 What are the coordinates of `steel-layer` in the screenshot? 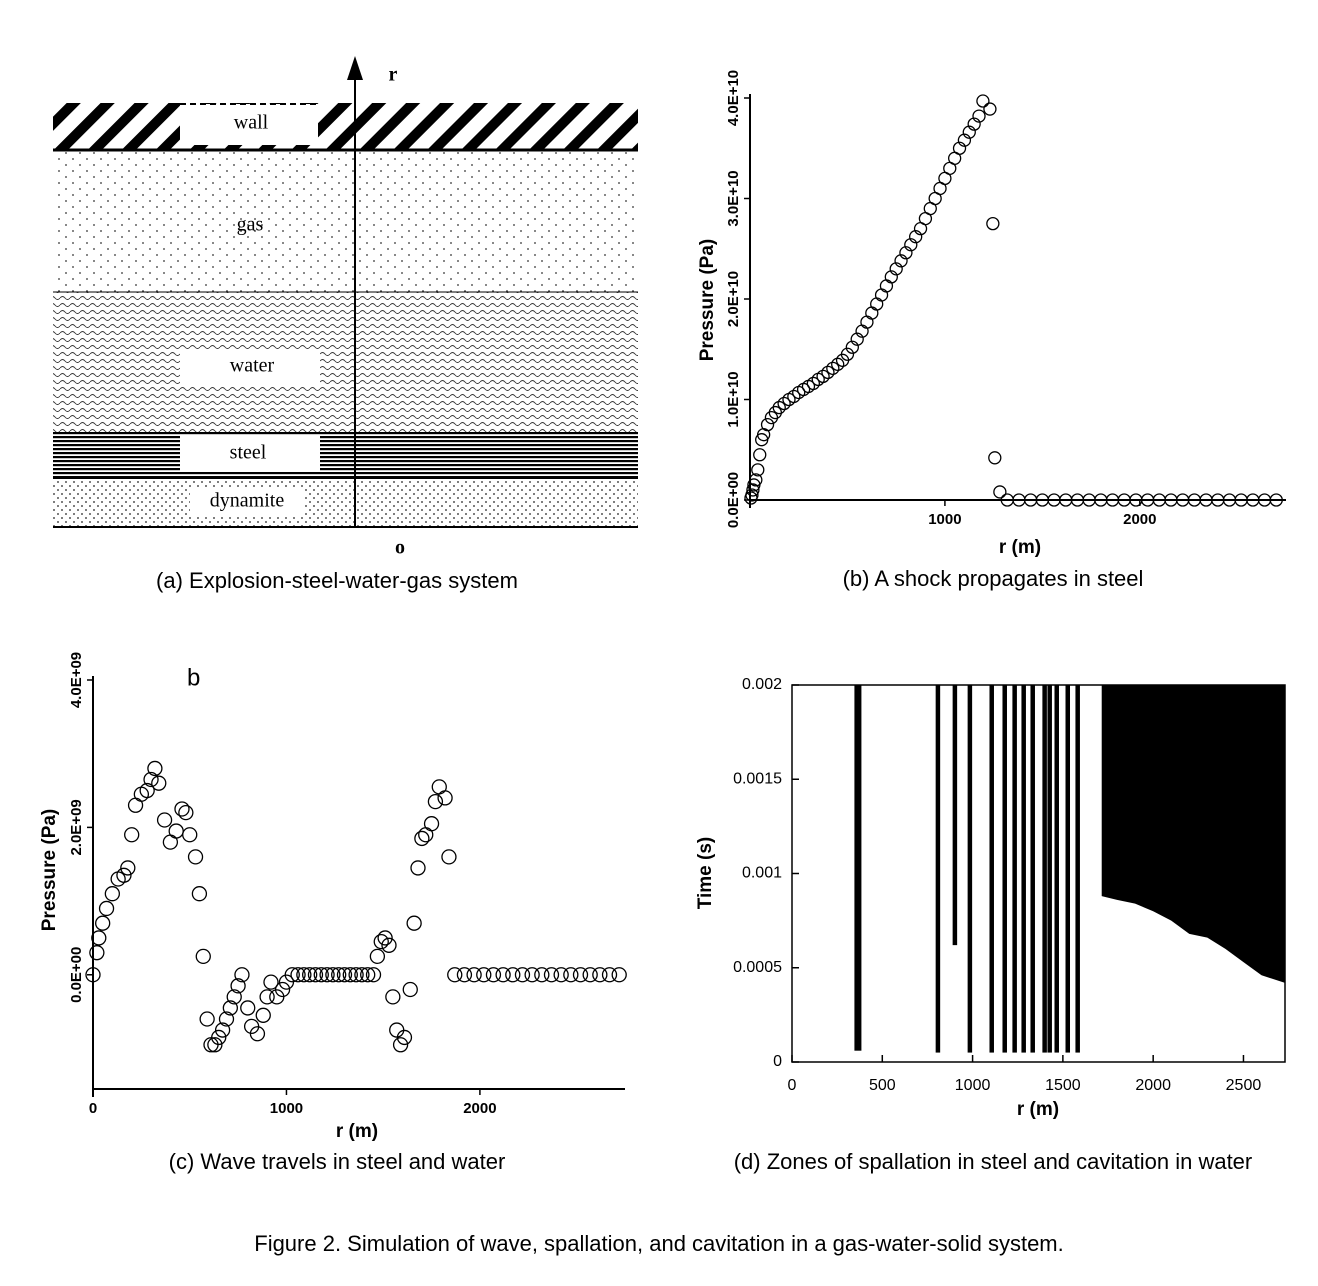 It's located at (345, 455).